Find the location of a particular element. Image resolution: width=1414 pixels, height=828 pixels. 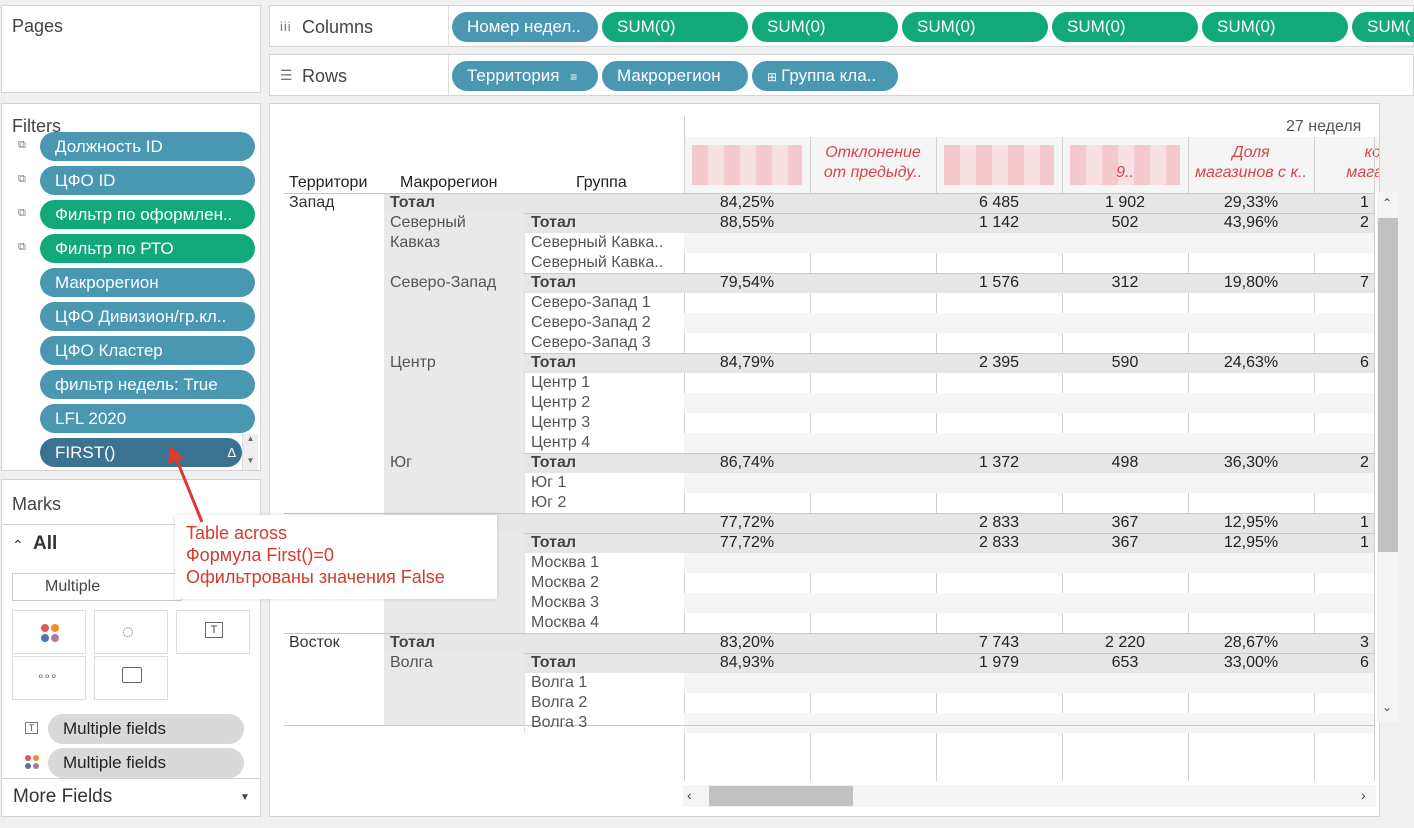

value-cell: 6 485 is located at coordinates (999, 202).